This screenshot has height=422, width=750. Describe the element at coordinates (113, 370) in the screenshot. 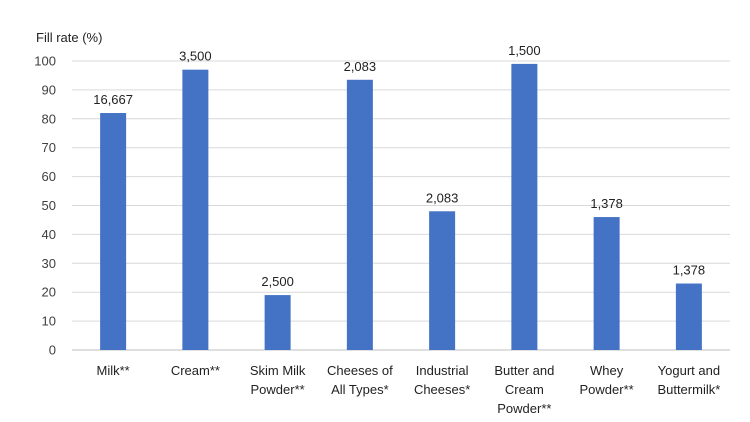

I see `category-label: Milk**` at that location.